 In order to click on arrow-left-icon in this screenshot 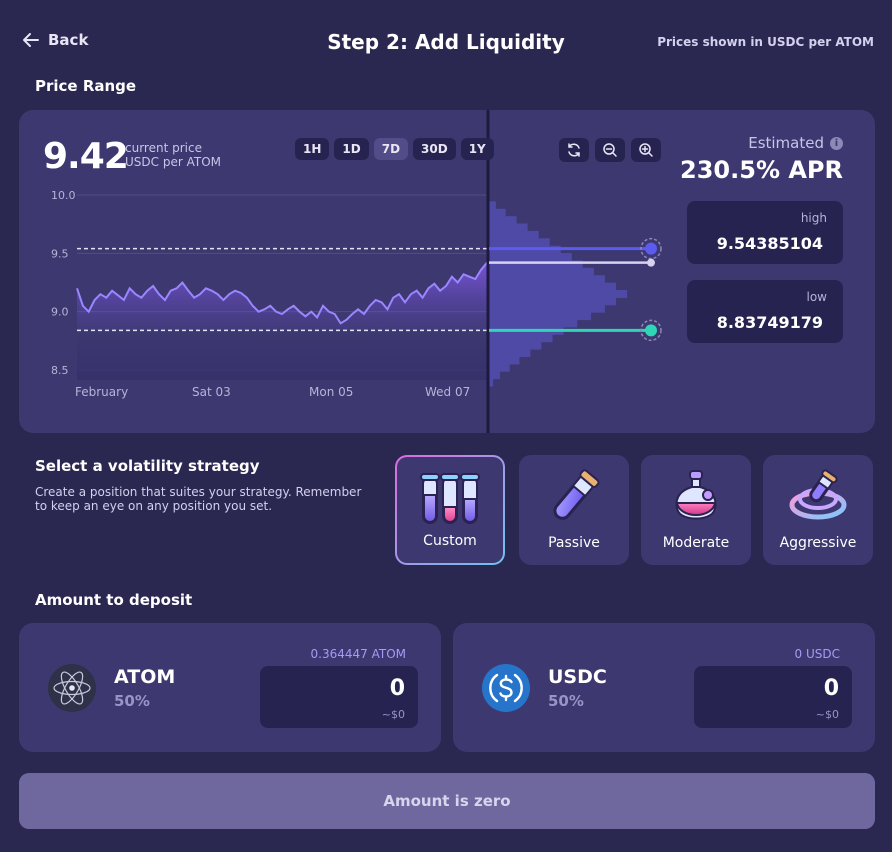, I will do `click(31, 40)`.